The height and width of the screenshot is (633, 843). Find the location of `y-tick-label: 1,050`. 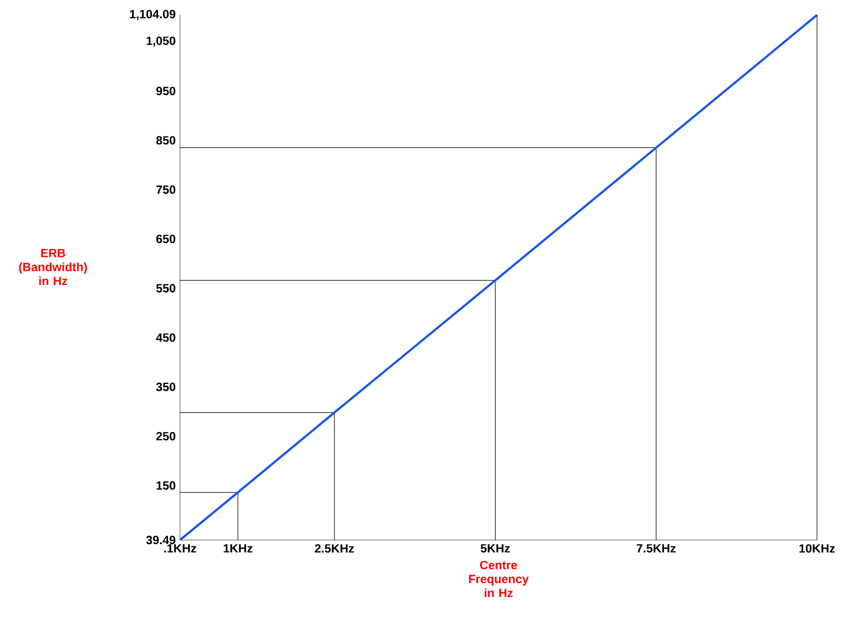

y-tick-label: 1,050 is located at coordinates (161, 41).